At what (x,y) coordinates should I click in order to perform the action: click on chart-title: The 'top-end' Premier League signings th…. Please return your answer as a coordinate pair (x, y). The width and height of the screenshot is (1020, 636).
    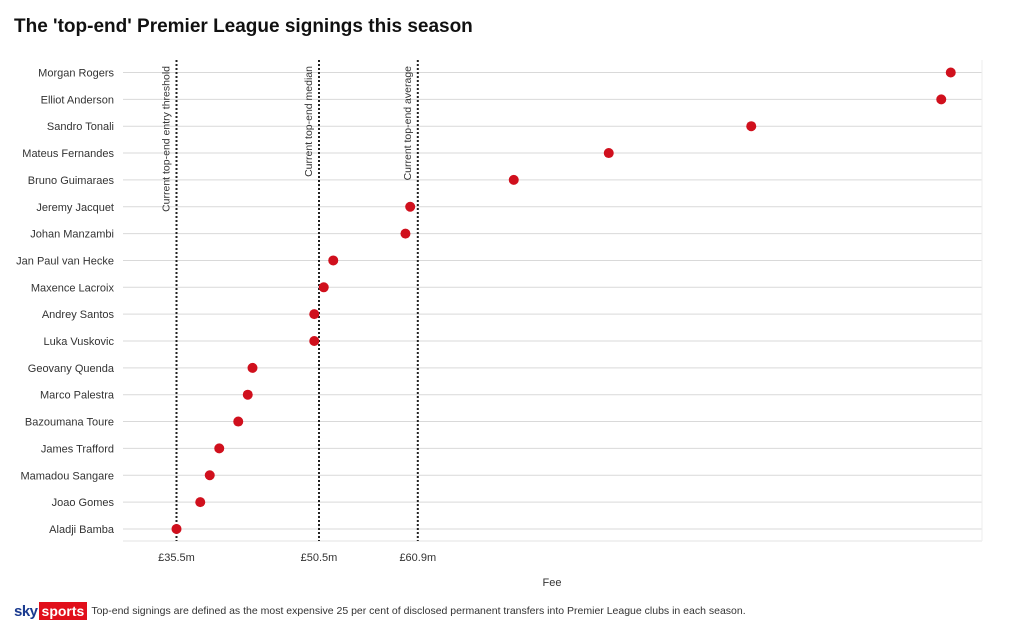
    Looking at the image, I should click on (243, 26).